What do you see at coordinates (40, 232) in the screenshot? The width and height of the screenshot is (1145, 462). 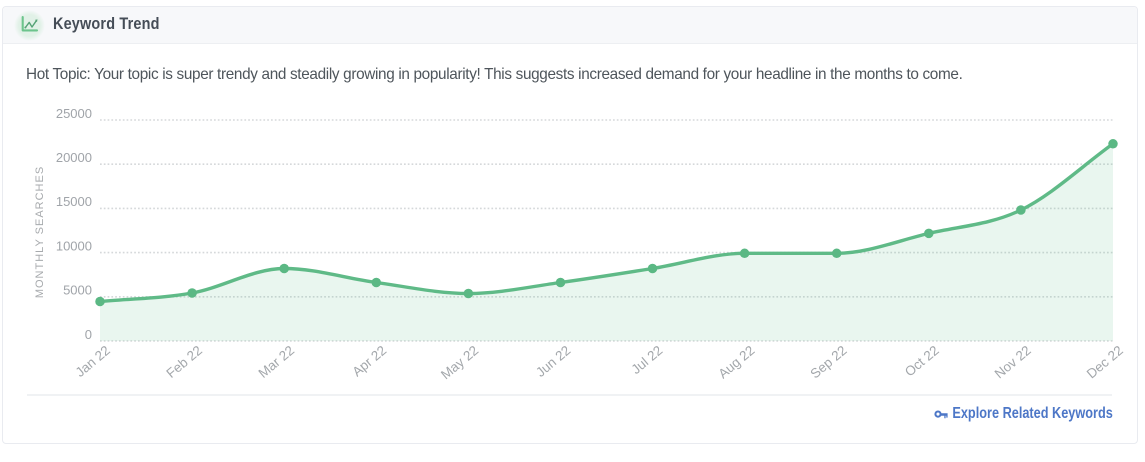 I see `svg-text: MONTHLY SEARCHES` at bounding box center [40, 232].